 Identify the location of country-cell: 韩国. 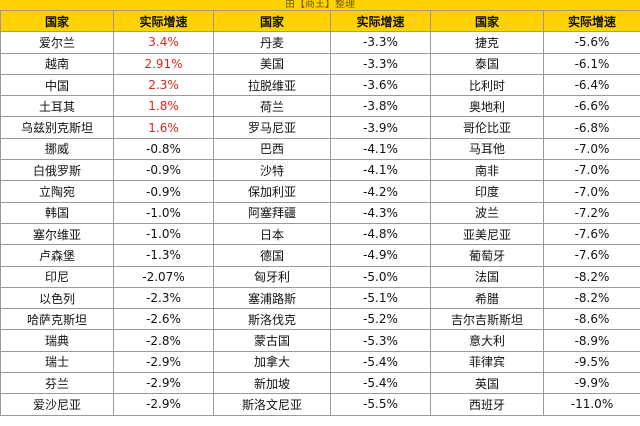
(57, 212).